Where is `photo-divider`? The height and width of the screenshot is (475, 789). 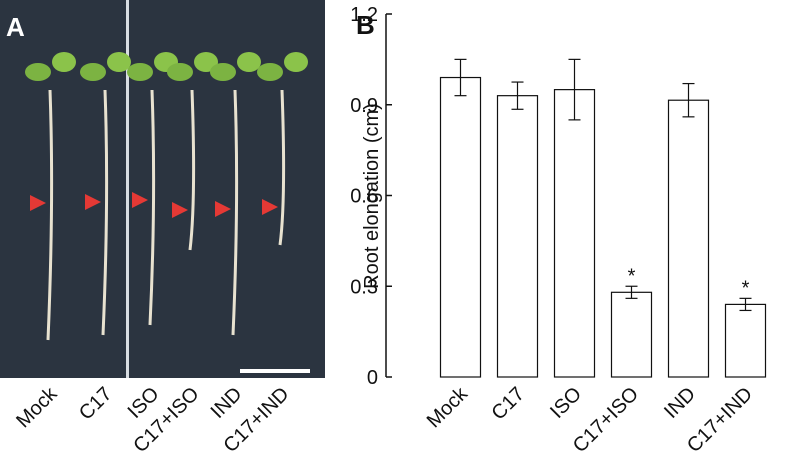 photo-divider is located at coordinates (127, 189).